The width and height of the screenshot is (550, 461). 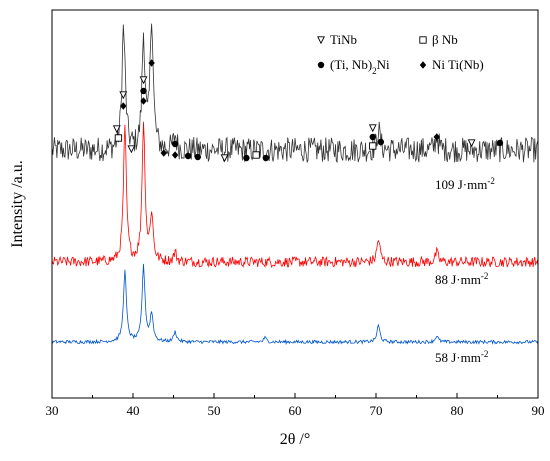 I want to click on legend-label-1: β Nb, so click(x=445, y=39).